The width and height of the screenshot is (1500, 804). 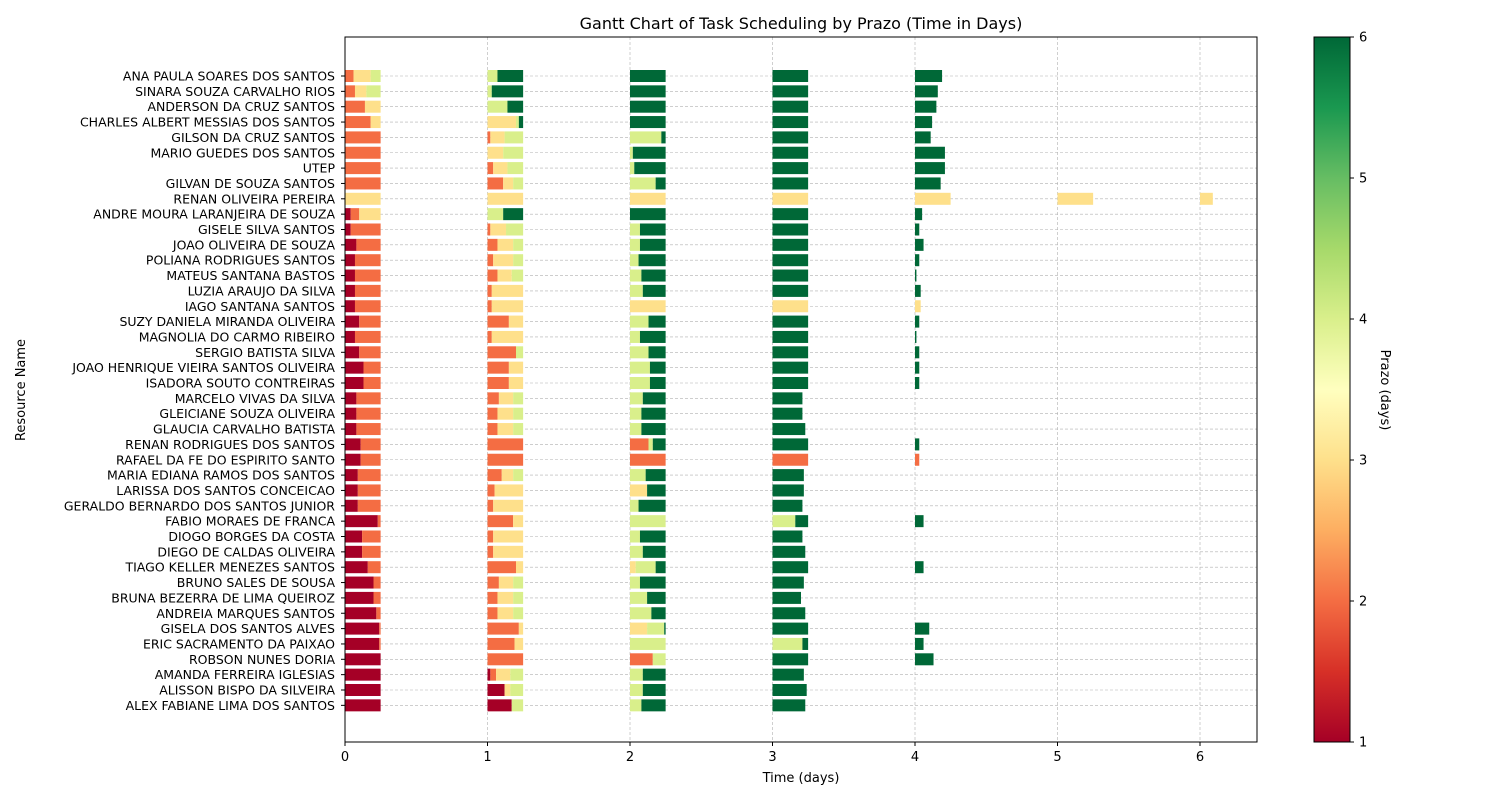 What do you see at coordinates (1057, 757) in the screenshot?
I see `x-tick-label: 5` at bounding box center [1057, 757].